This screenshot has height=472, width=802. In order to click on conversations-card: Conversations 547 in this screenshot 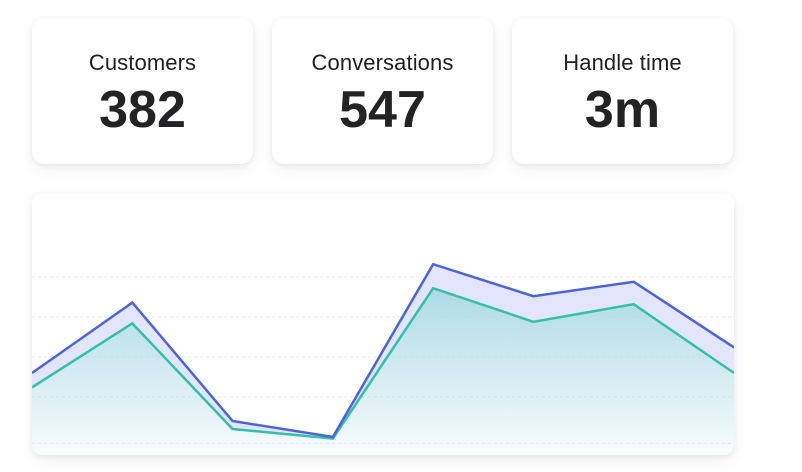, I will do `click(382, 91)`.